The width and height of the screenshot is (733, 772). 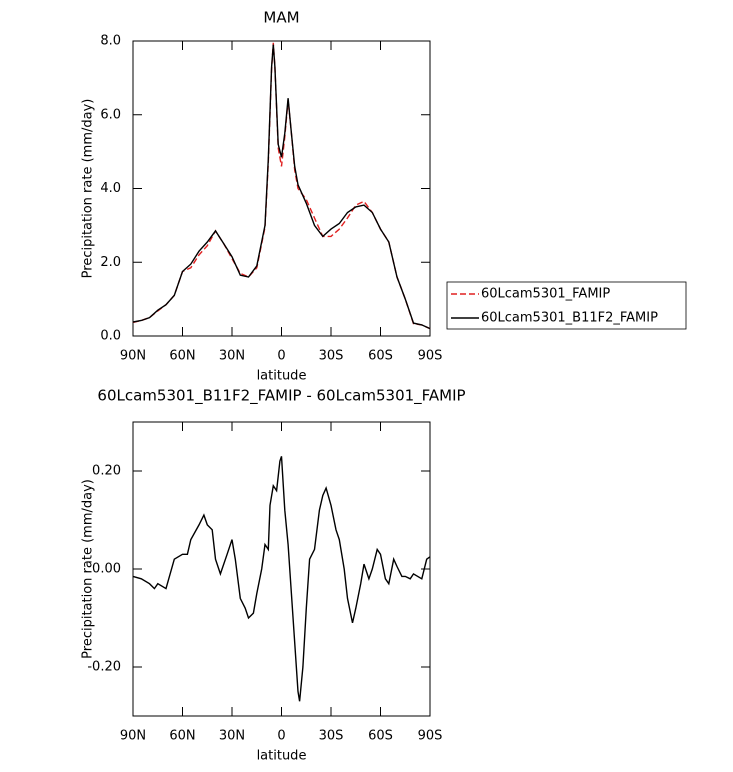 I want to click on y-tick-label: 0.00, so click(x=106, y=569).